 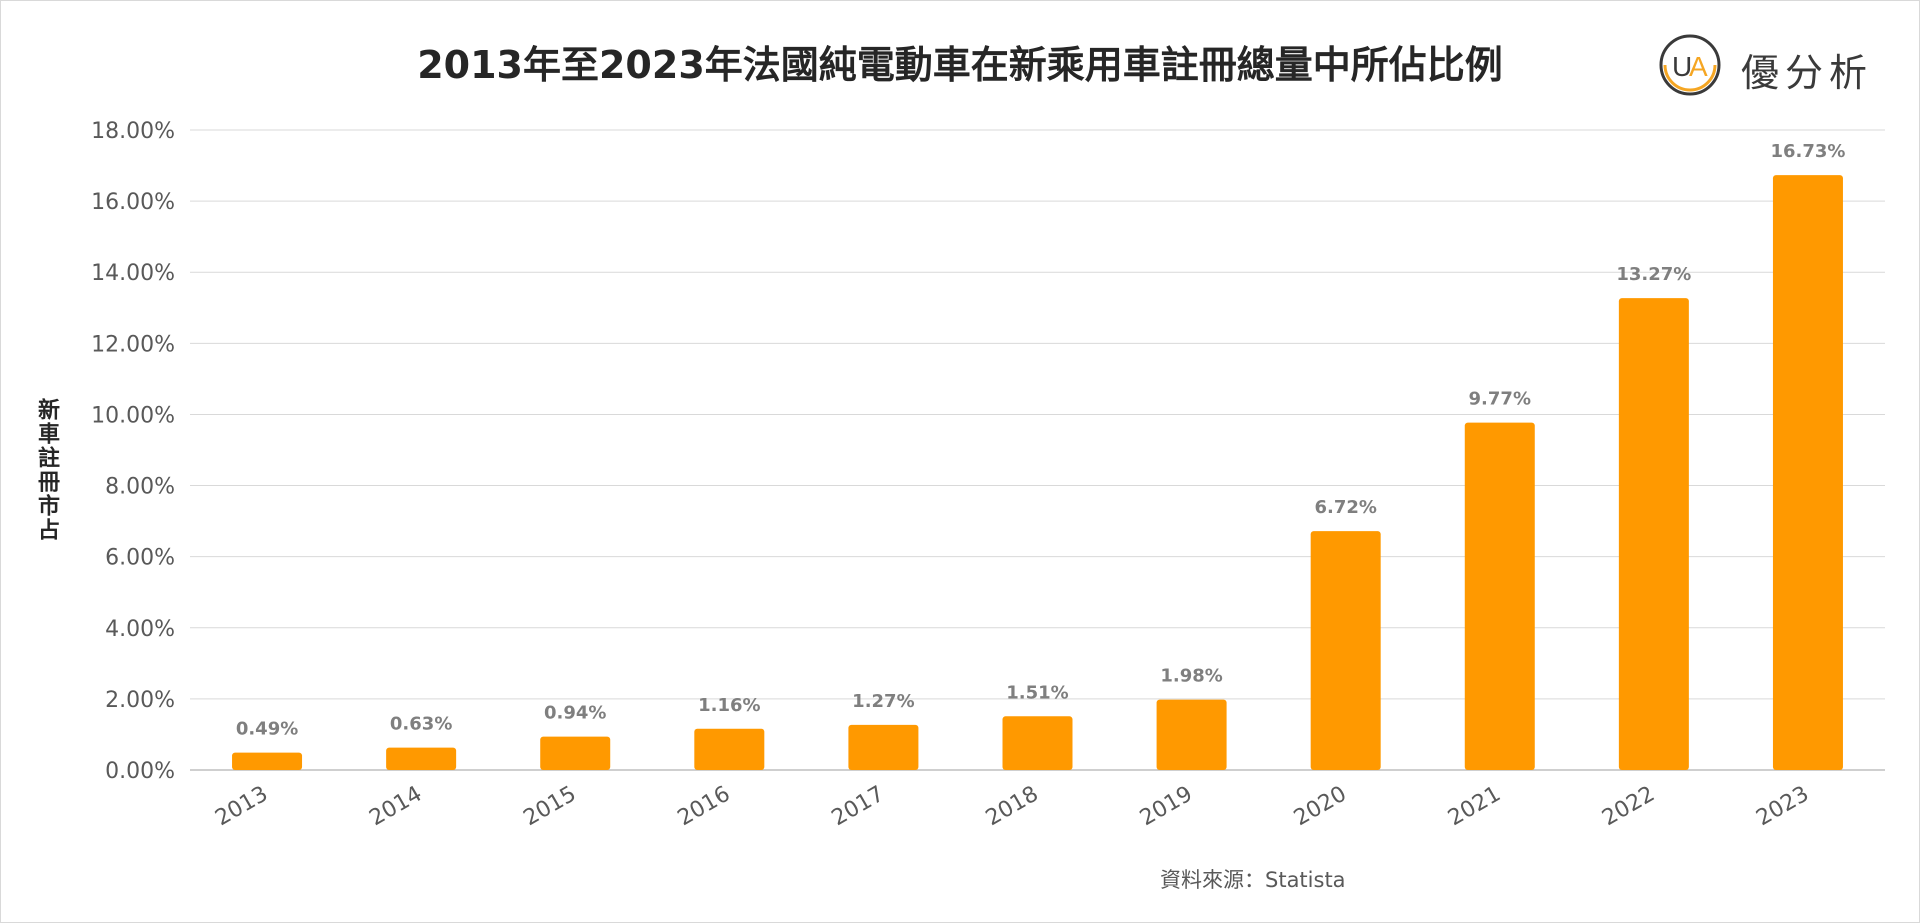 I want to click on y-tick-label: 14.00%, so click(x=133, y=273).